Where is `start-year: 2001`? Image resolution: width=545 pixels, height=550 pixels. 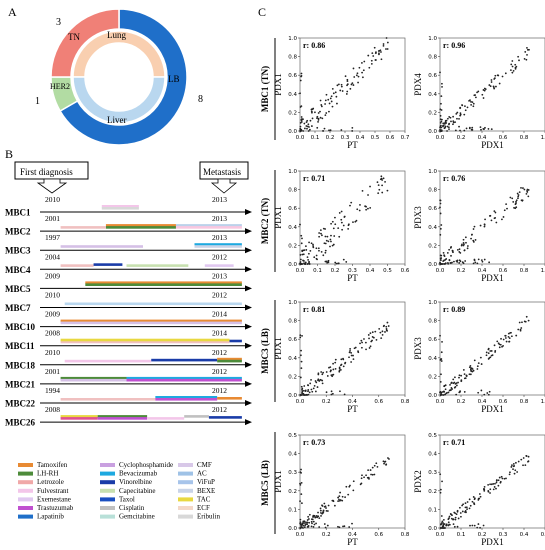
start-year: 2001 is located at coordinates (52, 371).